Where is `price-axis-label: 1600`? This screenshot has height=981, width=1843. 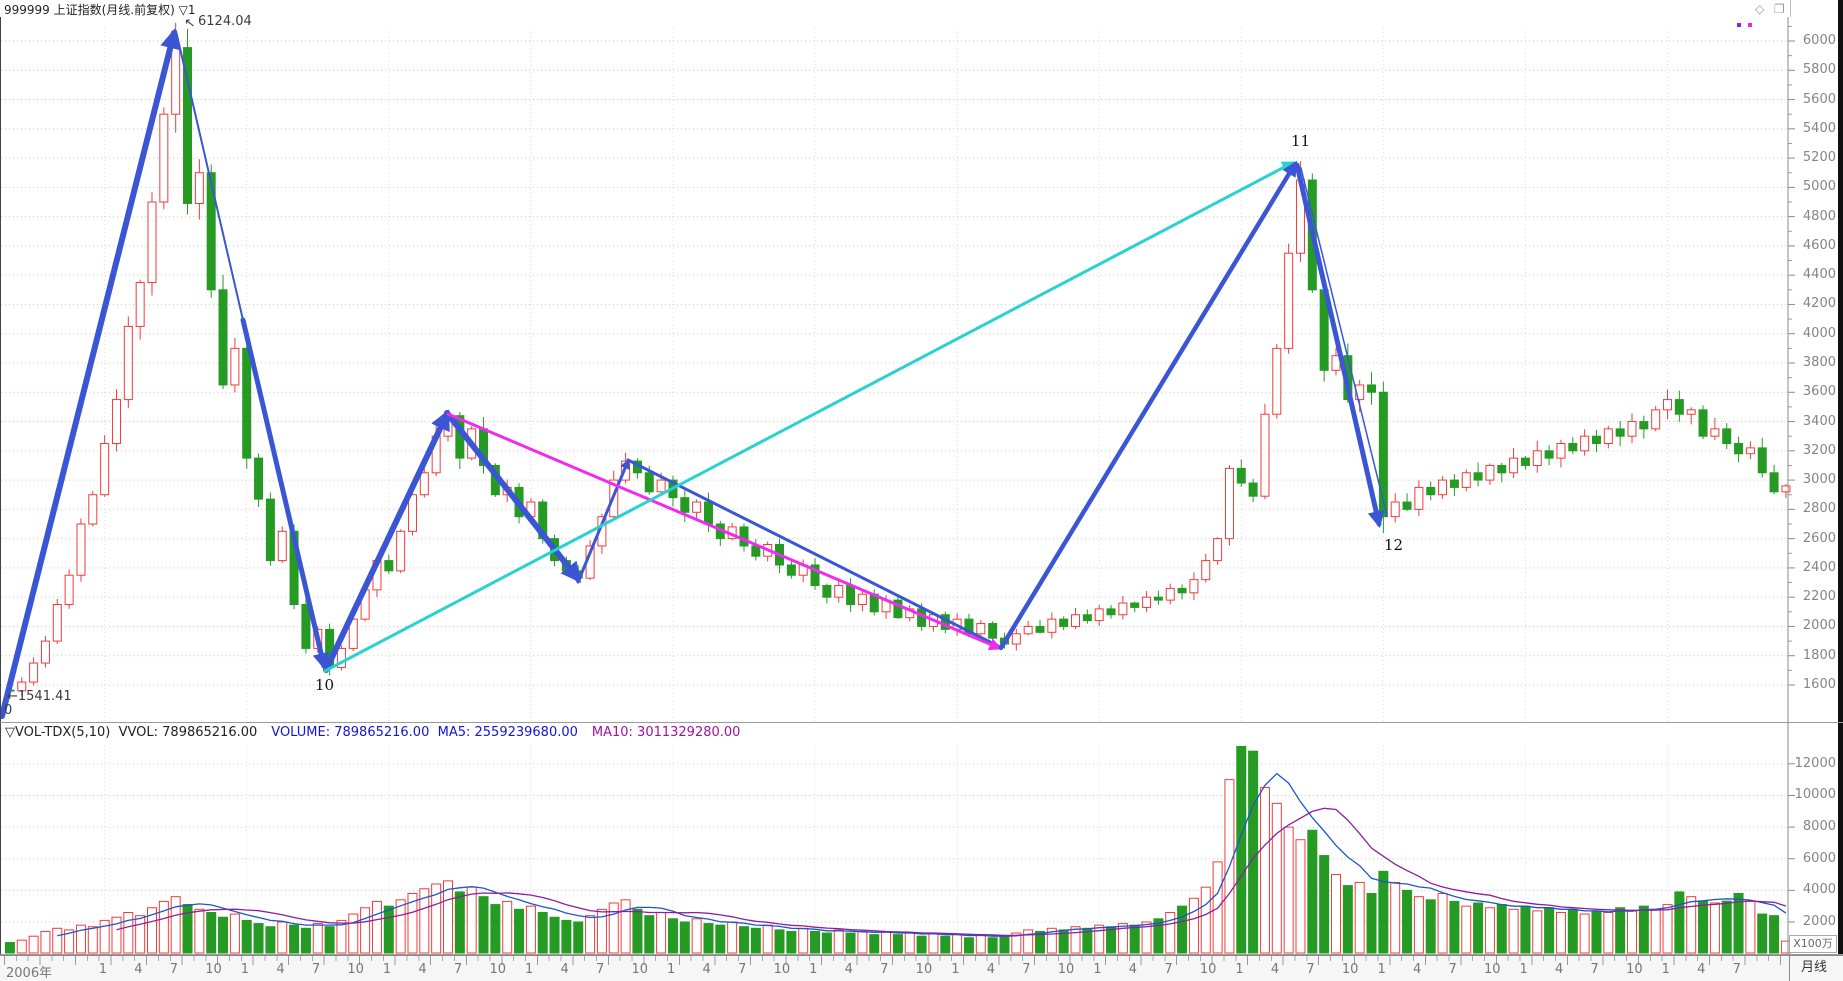
price-axis-label: 1600 is located at coordinates (1819, 684).